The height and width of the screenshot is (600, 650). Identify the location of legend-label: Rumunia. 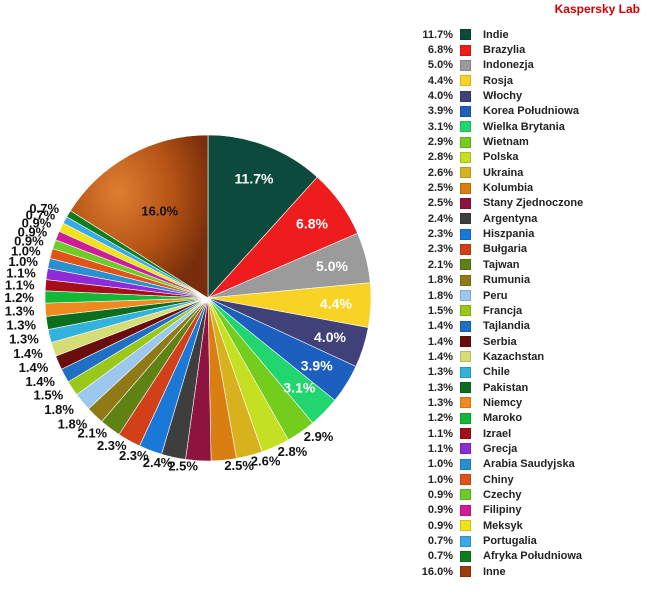
(507, 280).